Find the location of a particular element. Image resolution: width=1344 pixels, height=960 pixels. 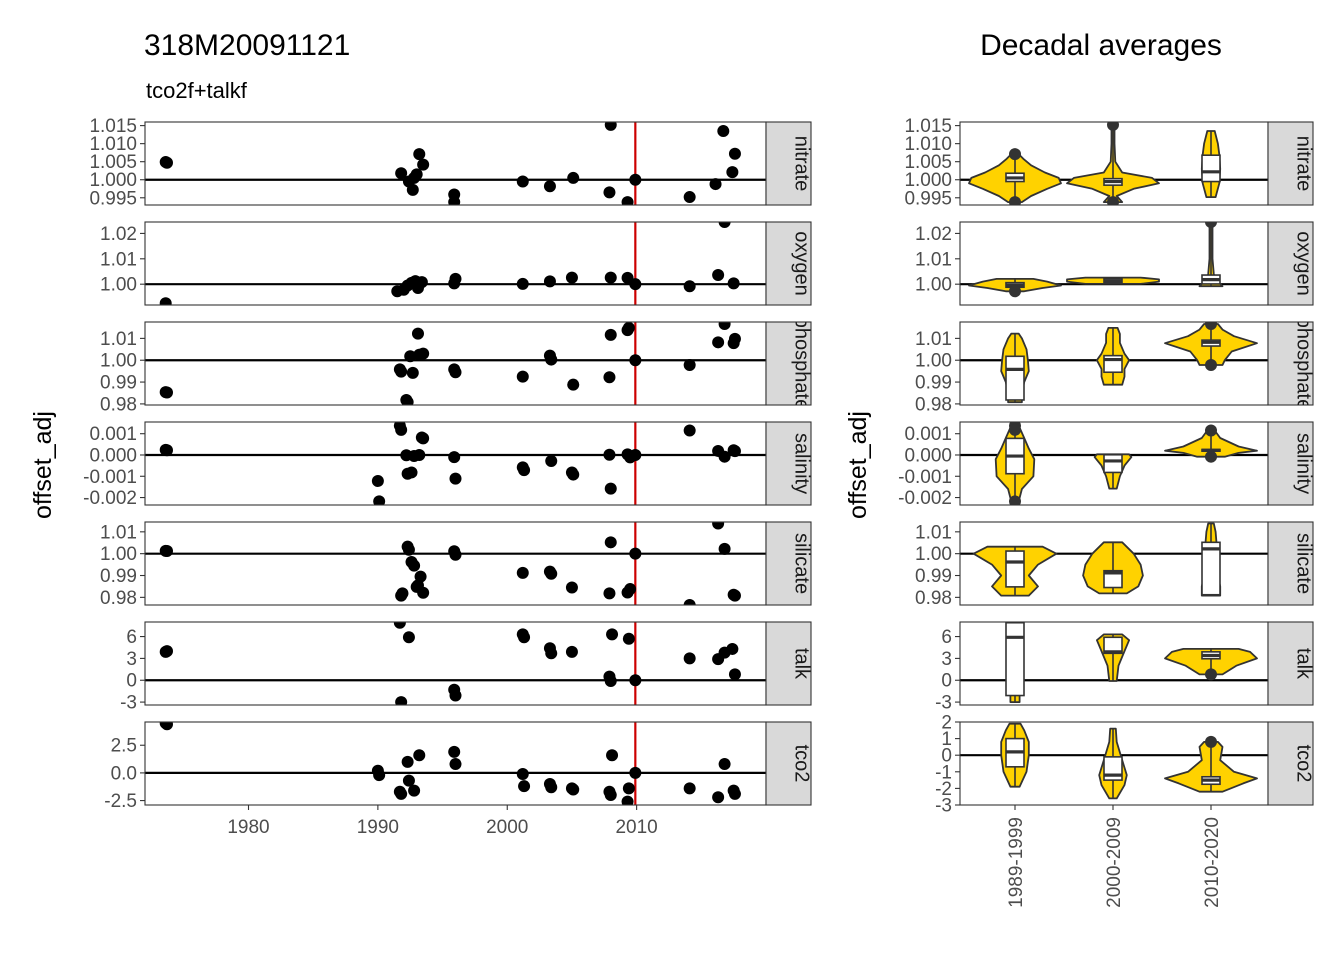

y-tick-label: -2.5 is located at coordinates (120, 801).